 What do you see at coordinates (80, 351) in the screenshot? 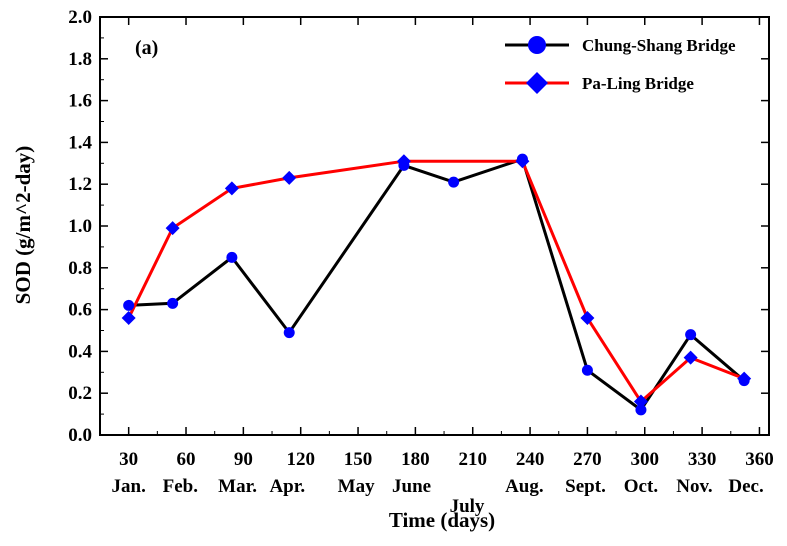
I see `y-tick-label: 0.4` at bounding box center [80, 351].